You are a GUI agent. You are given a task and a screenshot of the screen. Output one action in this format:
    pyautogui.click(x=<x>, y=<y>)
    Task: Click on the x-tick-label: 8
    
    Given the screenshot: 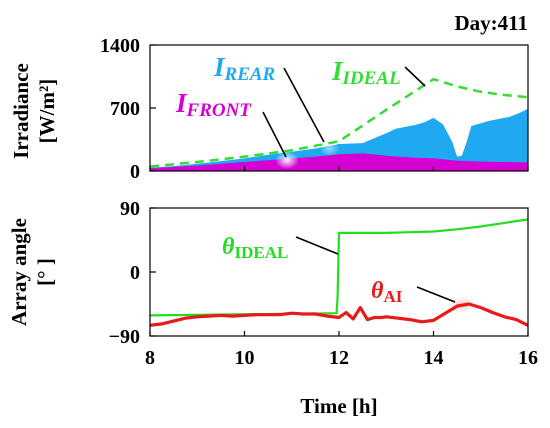 What is the action you would take?
    pyautogui.click(x=150, y=358)
    